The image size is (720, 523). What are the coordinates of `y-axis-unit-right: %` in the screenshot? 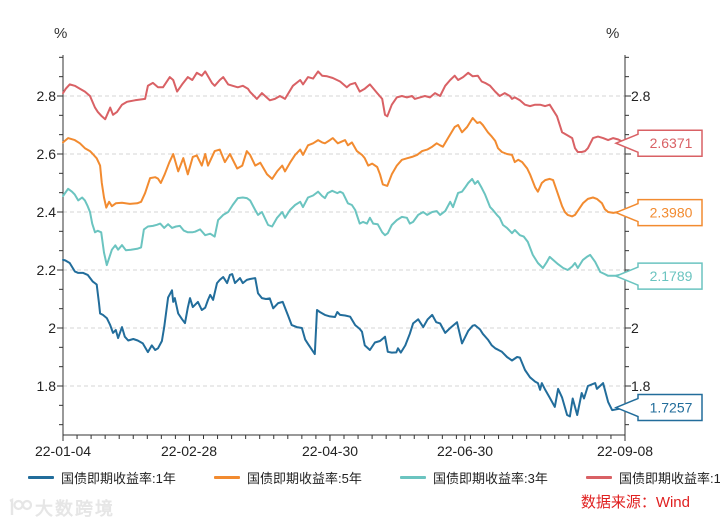 It's located at (613, 33).